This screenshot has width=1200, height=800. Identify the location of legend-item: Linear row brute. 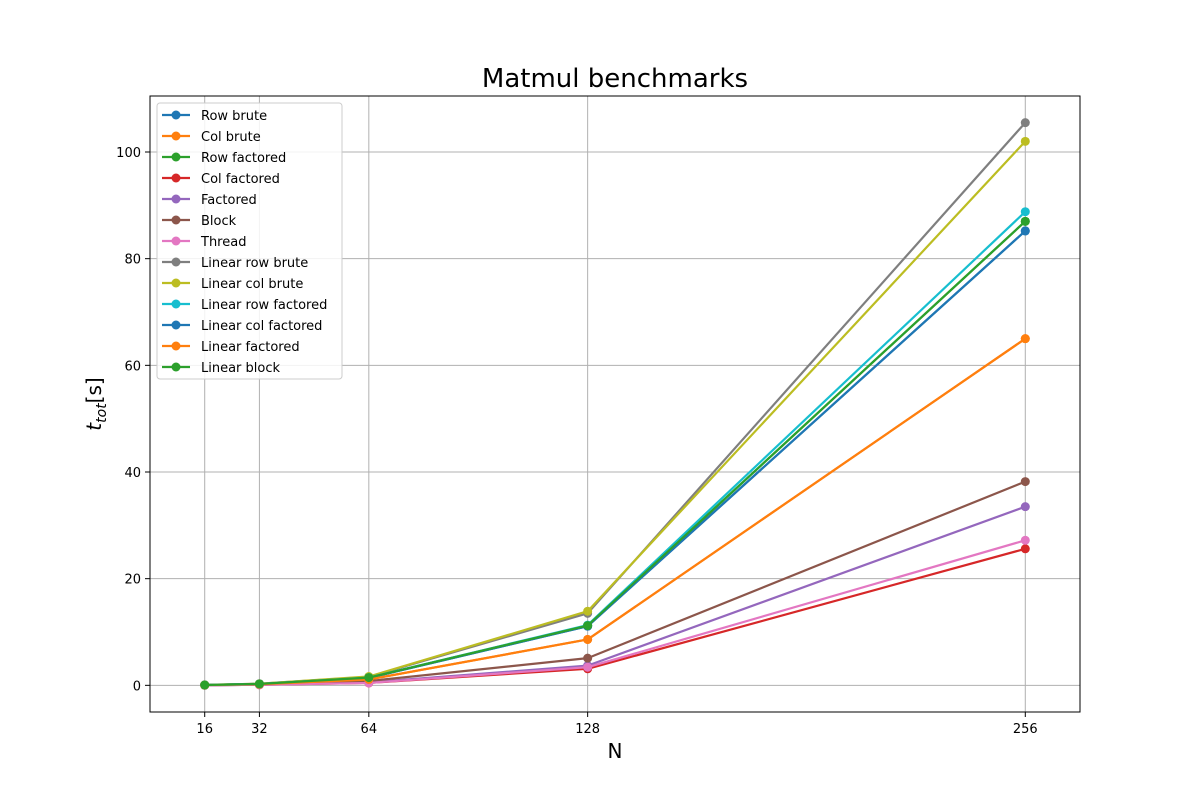
(235, 263).